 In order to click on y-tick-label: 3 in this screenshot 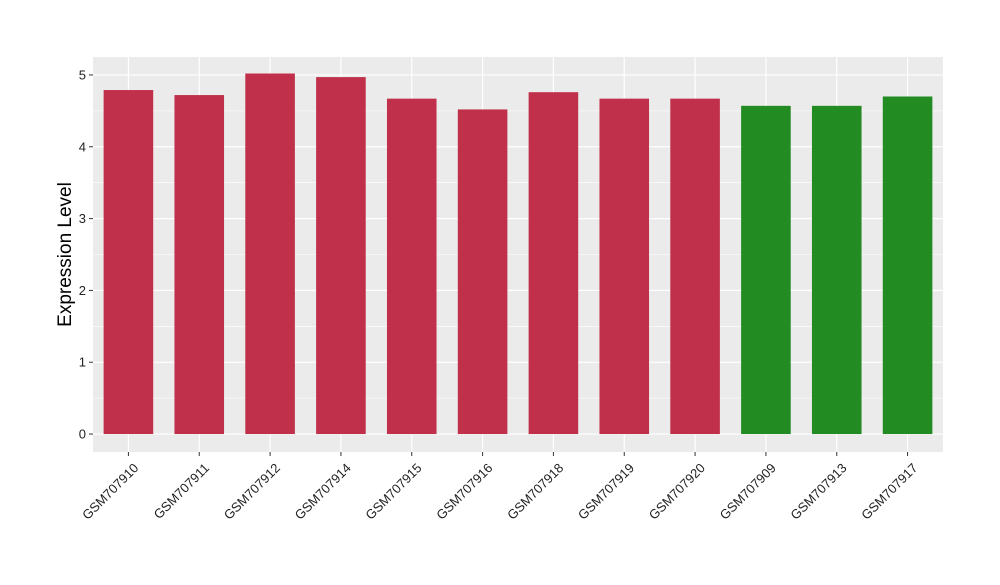, I will do `click(82, 218)`.